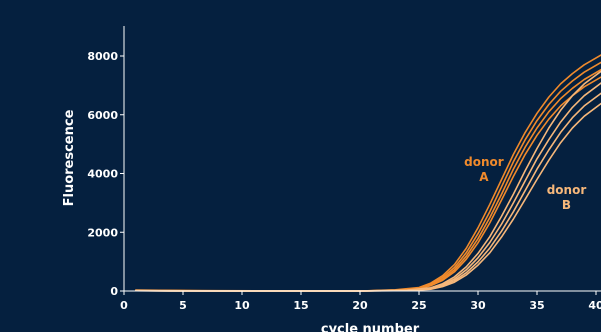 Image resolution: width=601 pixels, height=332 pixels. Describe the element at coordinates (567, 190) in the screenshot. I see `donor-label-b-line1: donor` at that location.